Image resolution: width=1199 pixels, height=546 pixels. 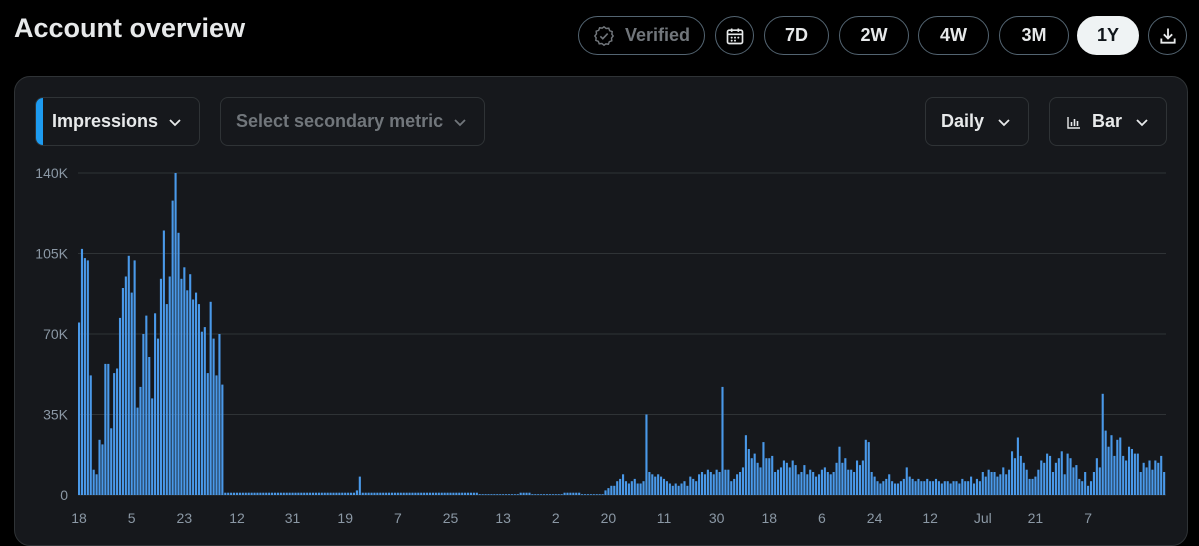 What do you see at coordinates (1108, 35) in the screenshot?
I see `range-1y-button: 1Y` at bounding box center [1108, 35].